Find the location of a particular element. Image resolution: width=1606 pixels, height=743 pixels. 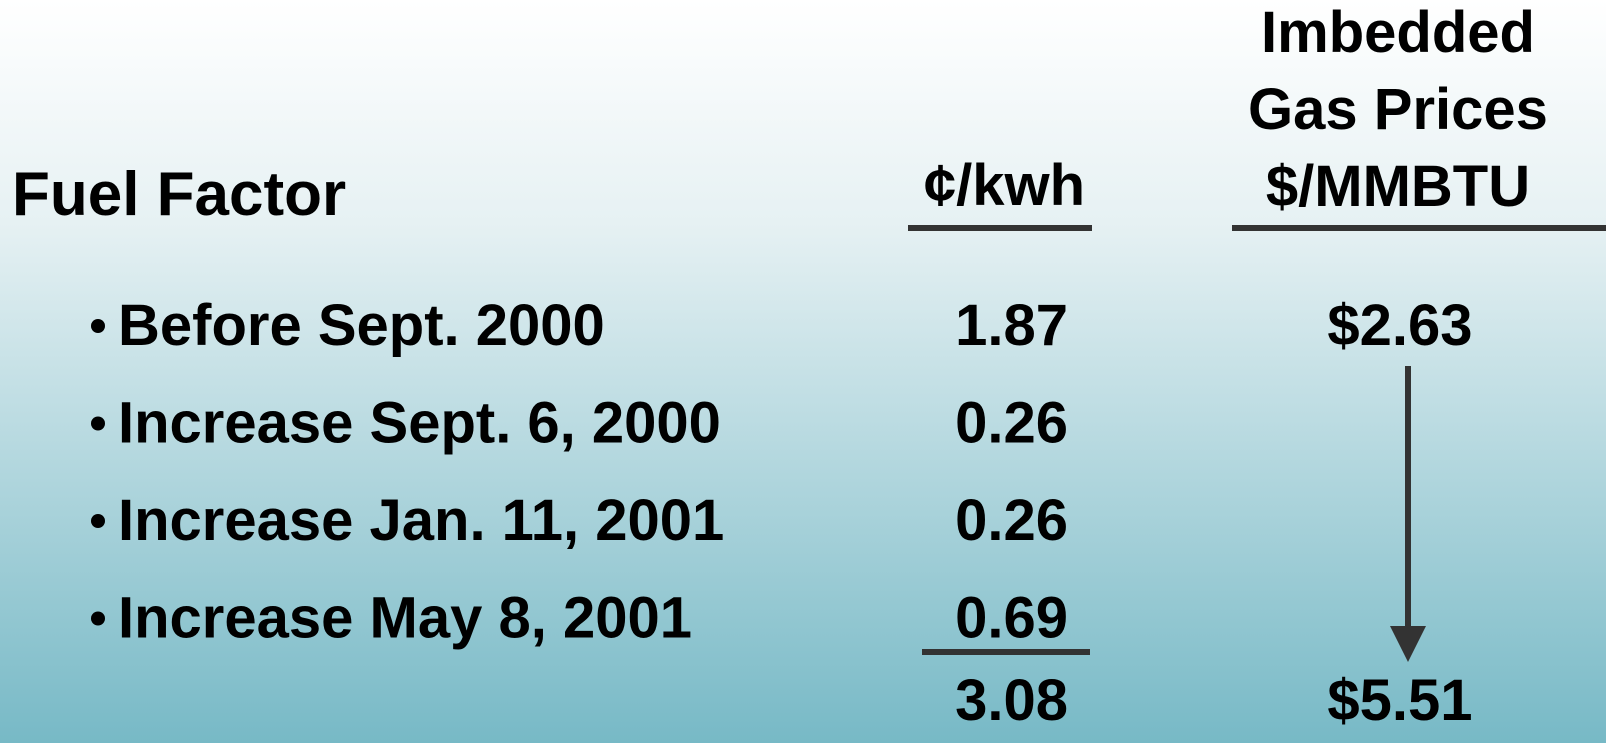

total-gas: $5.51 is located at coordinates (1399, 700).